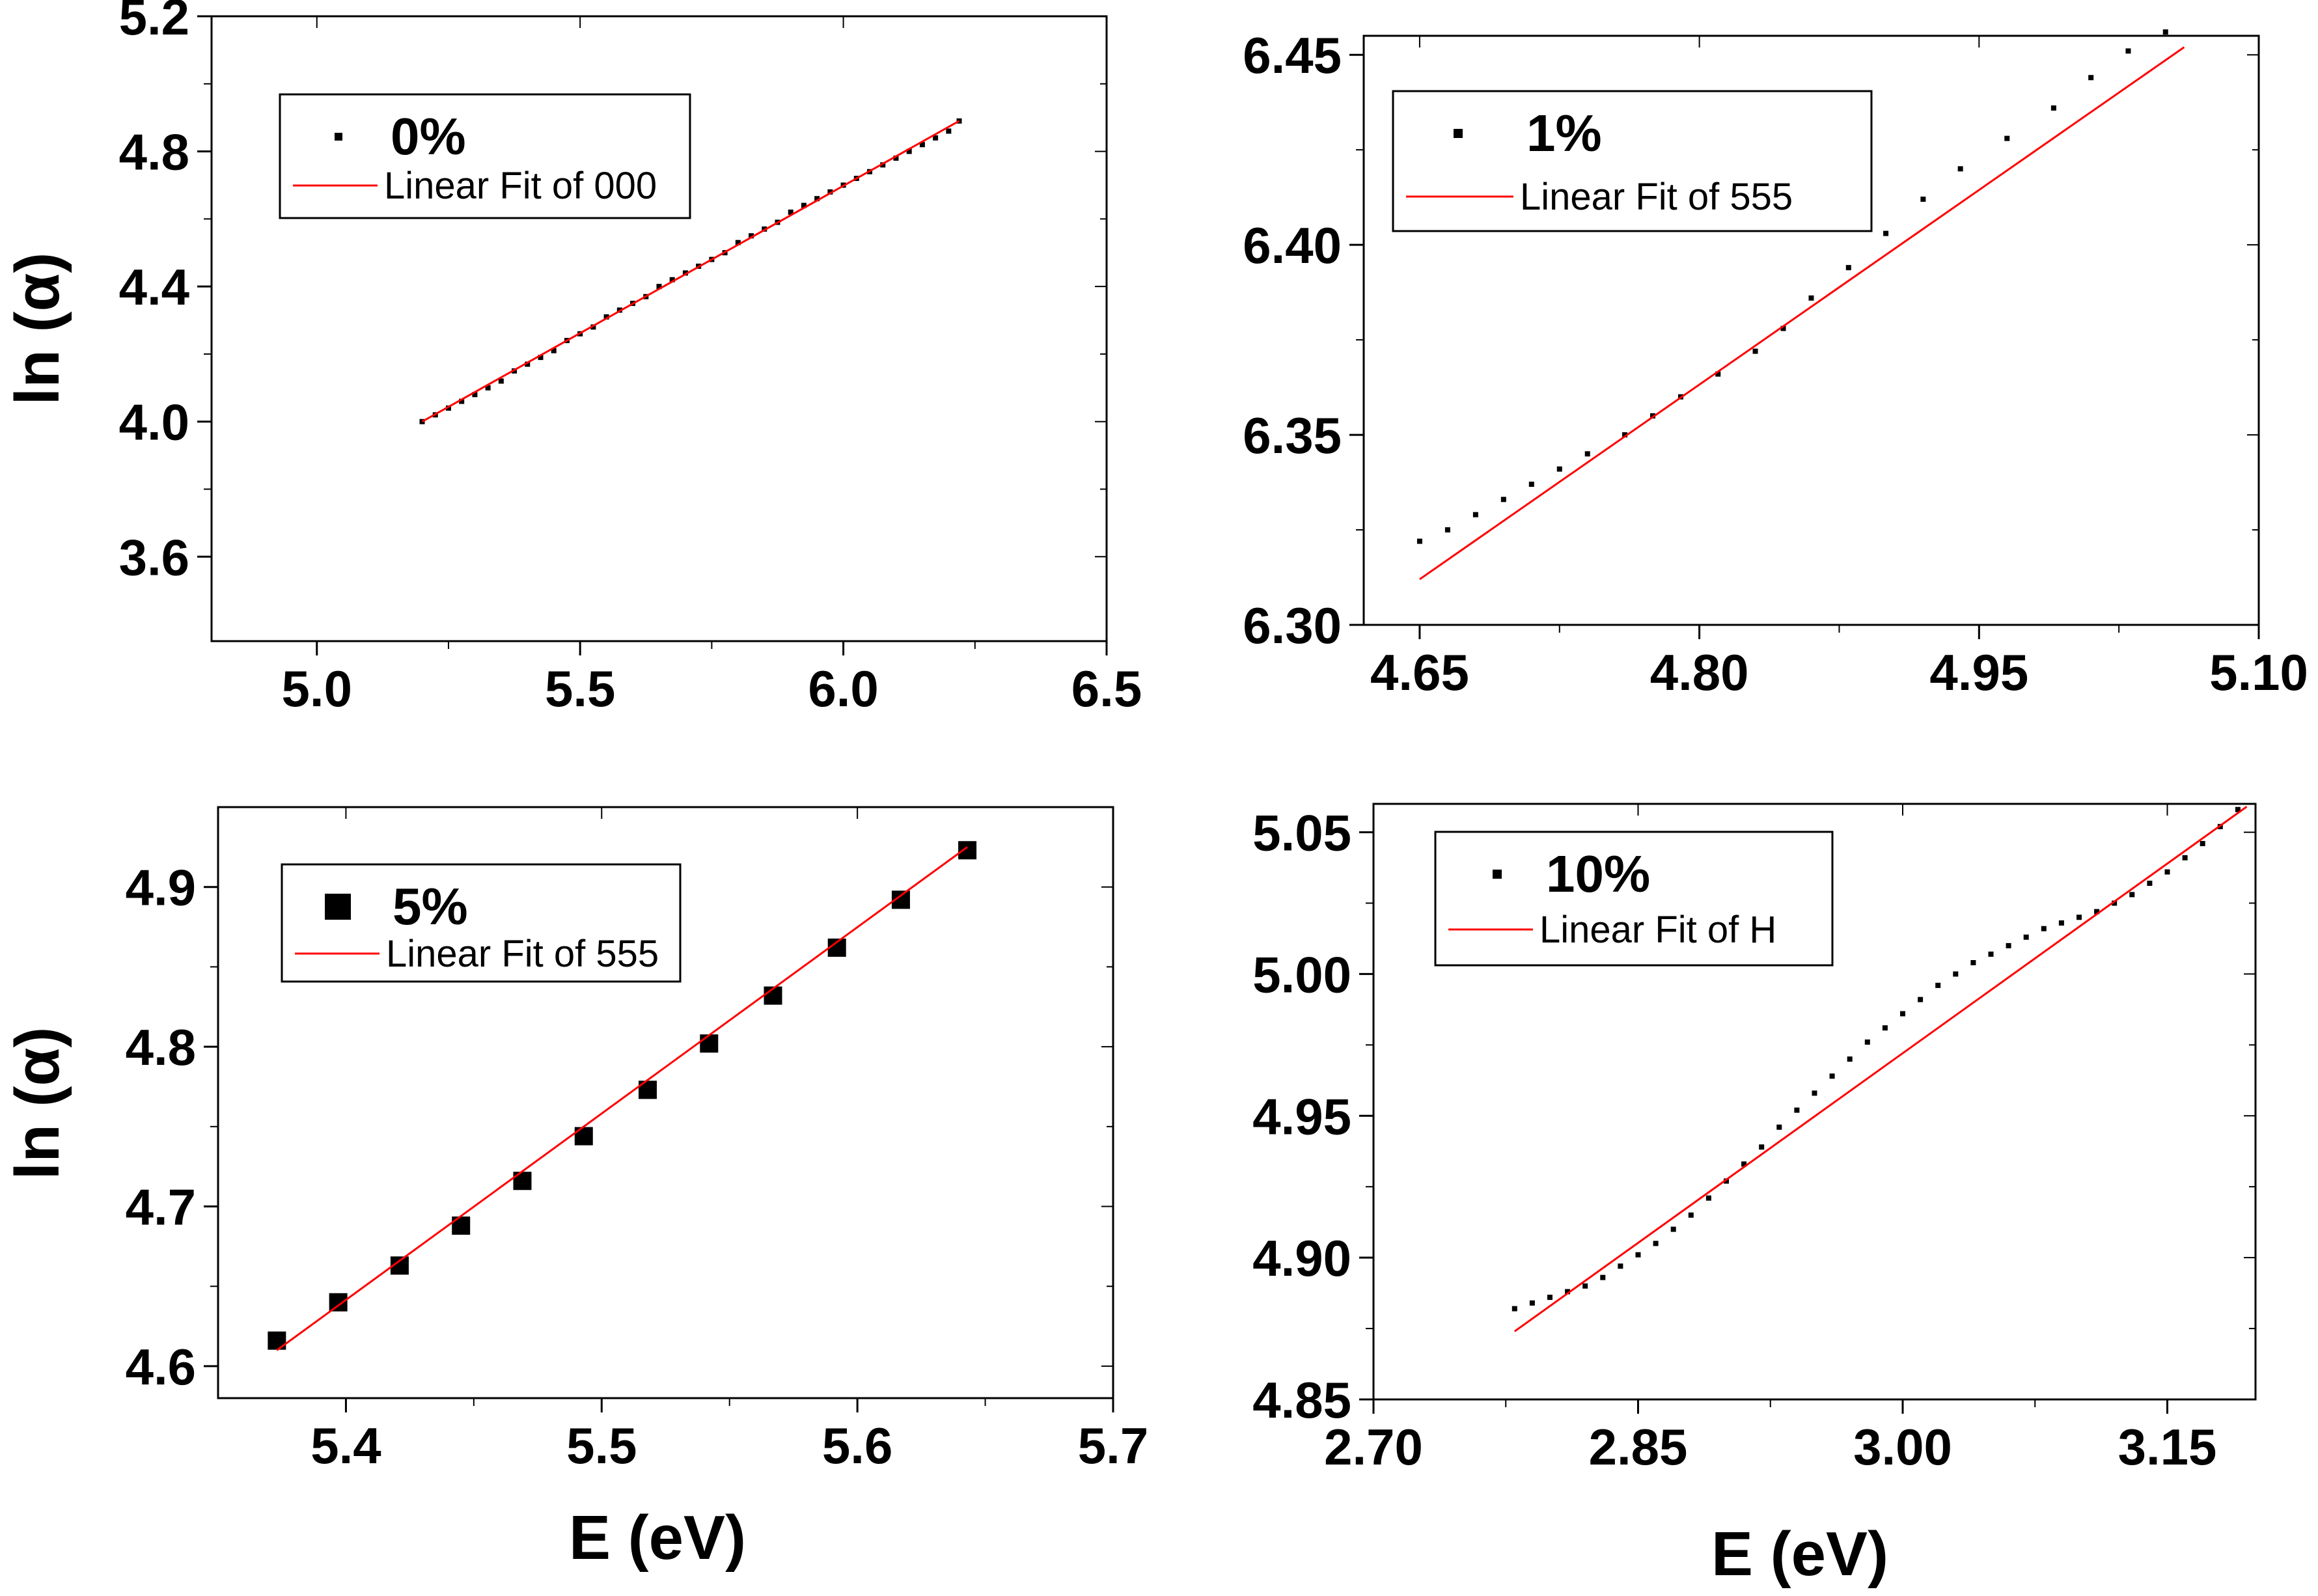 The height and width of the screenshot is (1596, 2318). What do you see at coordinates (430, 906) in the screenshot?
I see `legend-series-name: 5%` at bounding box center [430, 906].